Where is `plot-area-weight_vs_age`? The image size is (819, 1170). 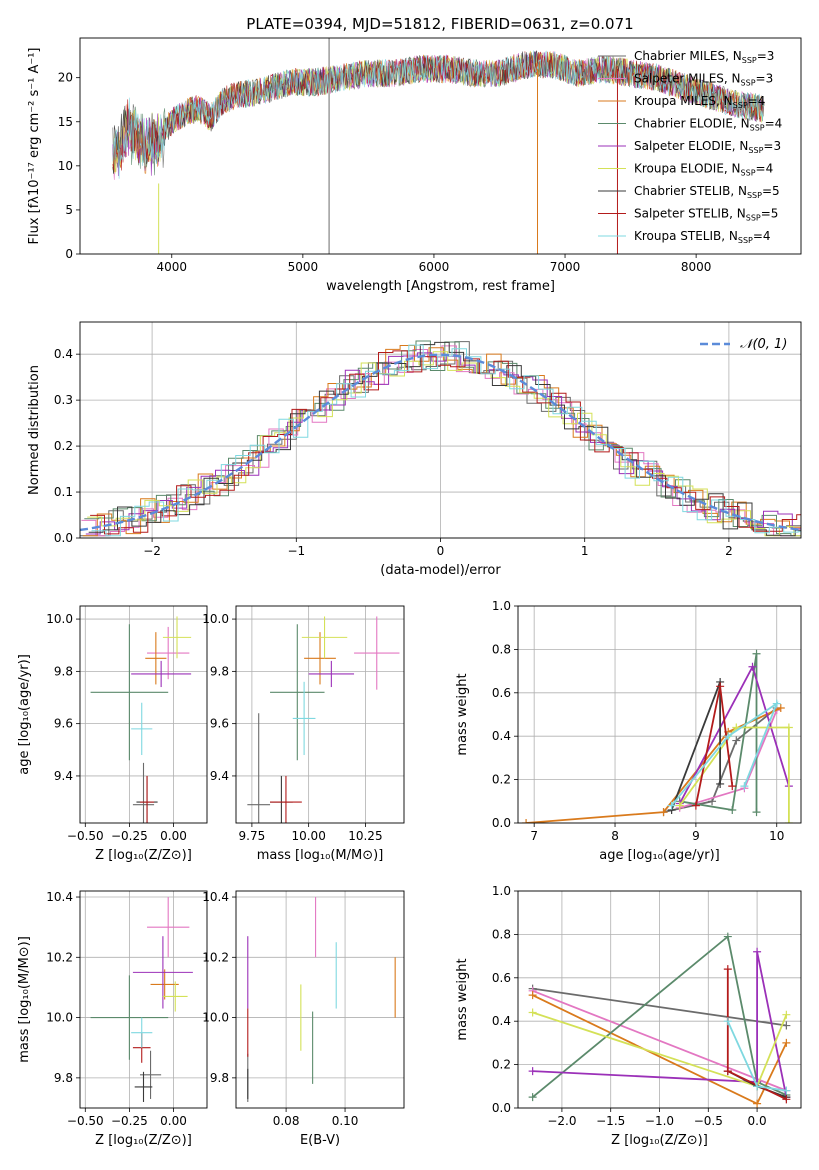 plot-area-weight_vs_age is located at coordinates (657, 736).